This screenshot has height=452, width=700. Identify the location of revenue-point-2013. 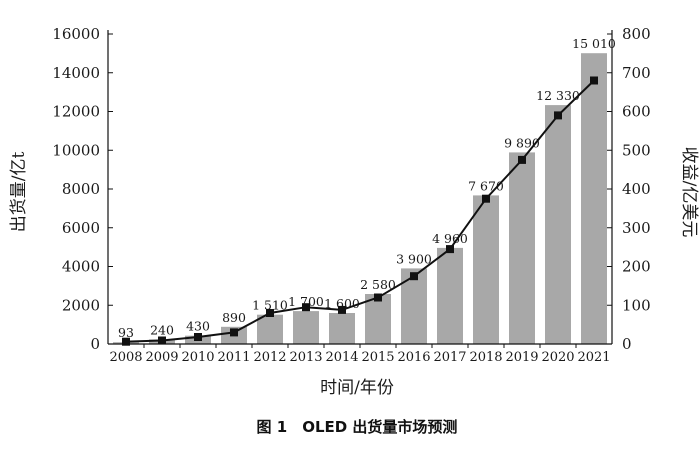
(306, 307).